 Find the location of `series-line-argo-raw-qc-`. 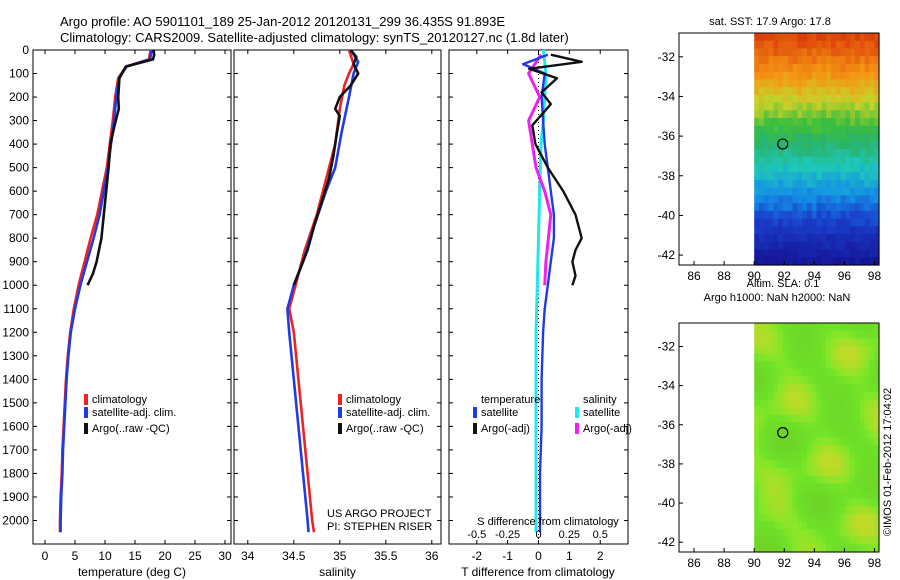

series-line-argo-raw-qc- is located at coordinates (121, 167).